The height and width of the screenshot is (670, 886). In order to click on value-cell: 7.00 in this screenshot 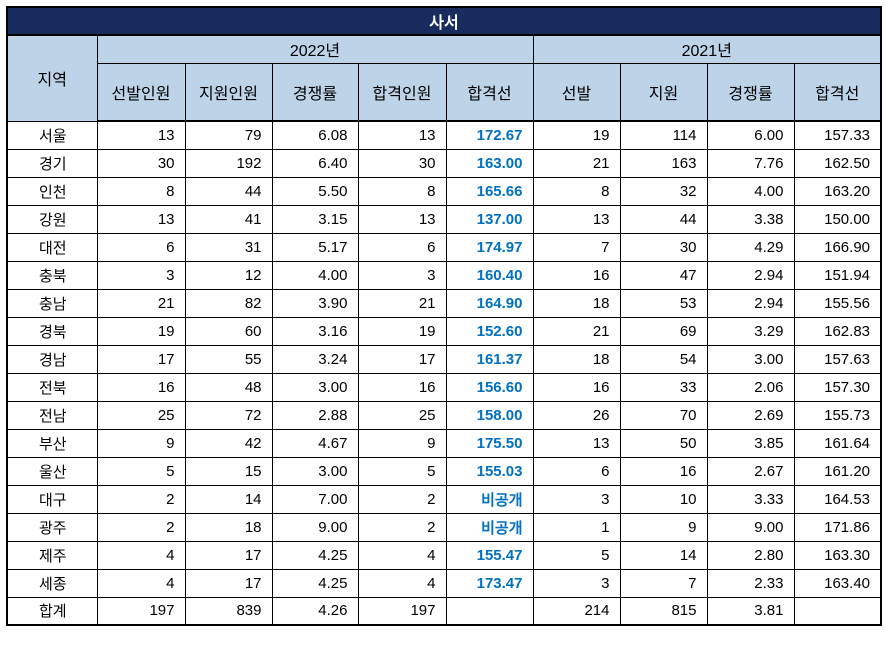, I will do `click(315, 499)`.